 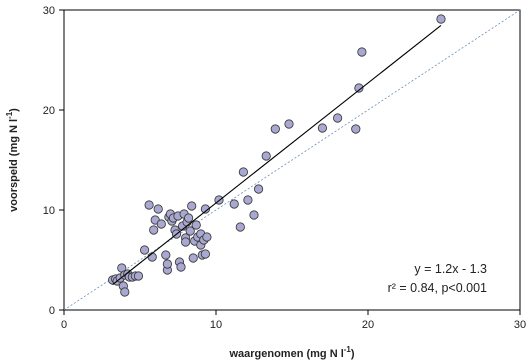 What do you see at coordinates (64, 325) in the screenshot?
I see `x-tick-label: 0` at bounding box center [64, 325].